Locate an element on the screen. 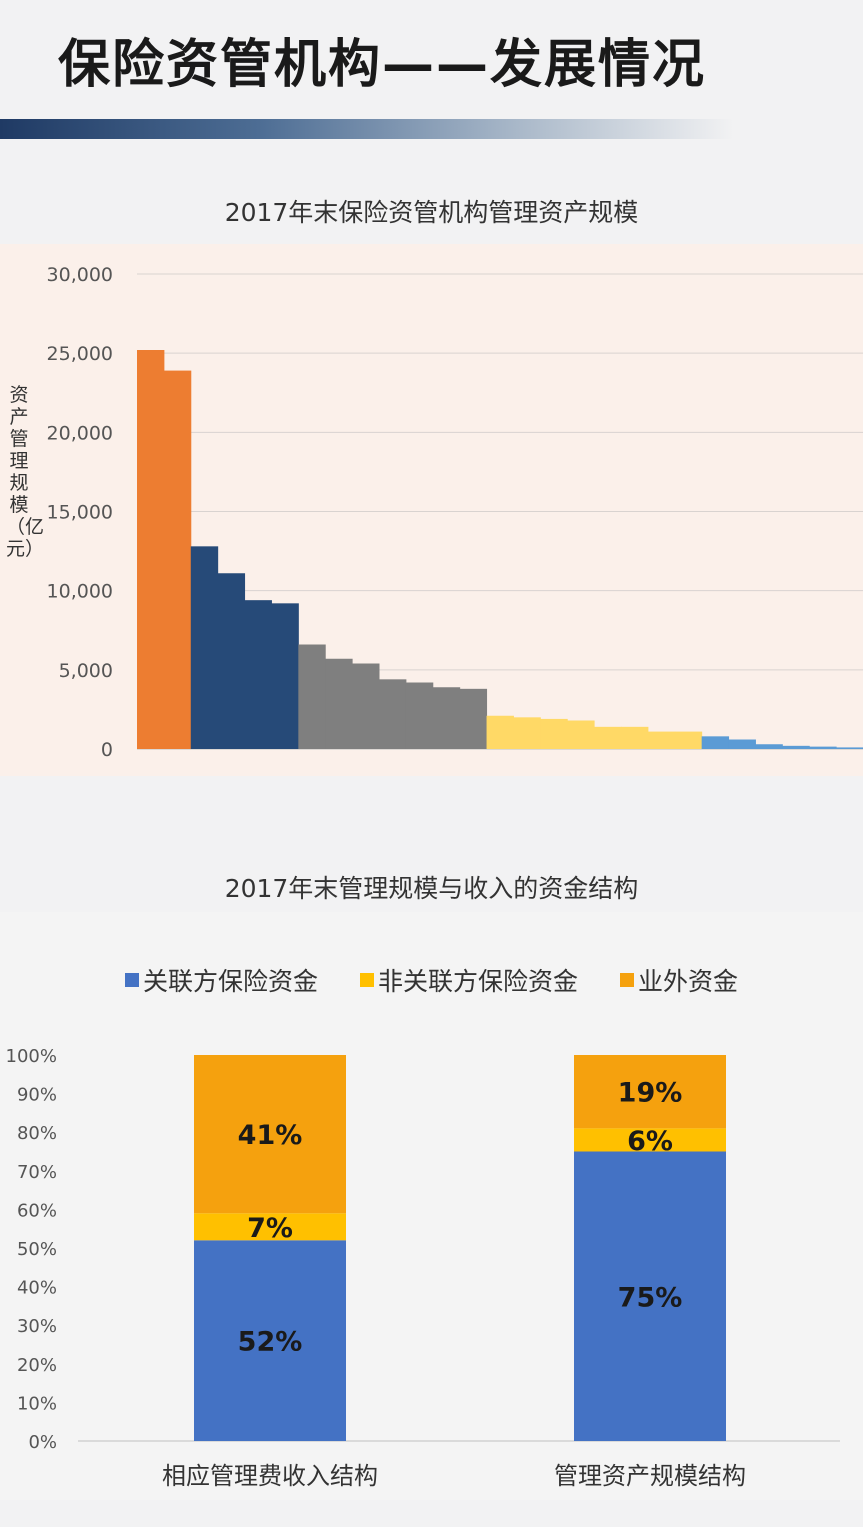 The width and height of the screenshot is (863, 1527). chart2-ytick-label: 70% is located at coordinates (37, 1172).